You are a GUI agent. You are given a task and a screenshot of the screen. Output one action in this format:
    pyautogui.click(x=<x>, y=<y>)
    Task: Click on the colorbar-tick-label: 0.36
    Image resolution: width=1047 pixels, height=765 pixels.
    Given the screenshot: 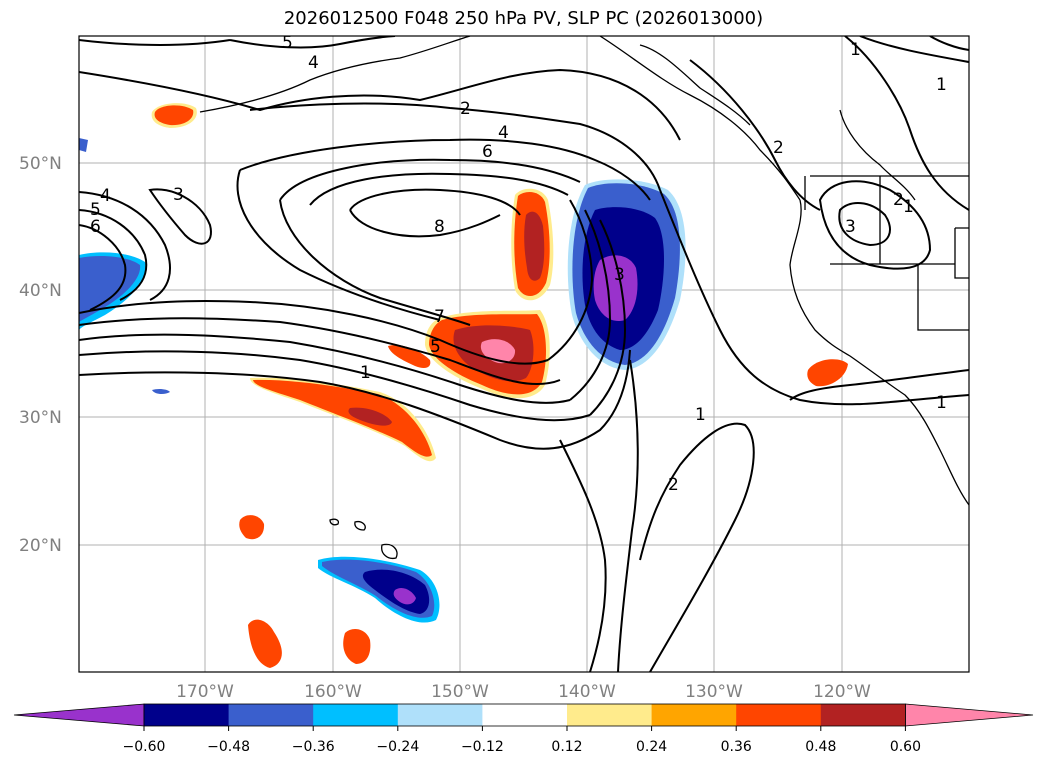 What is the action you would take?
    pyautogui.click(x=736, y=747)
    